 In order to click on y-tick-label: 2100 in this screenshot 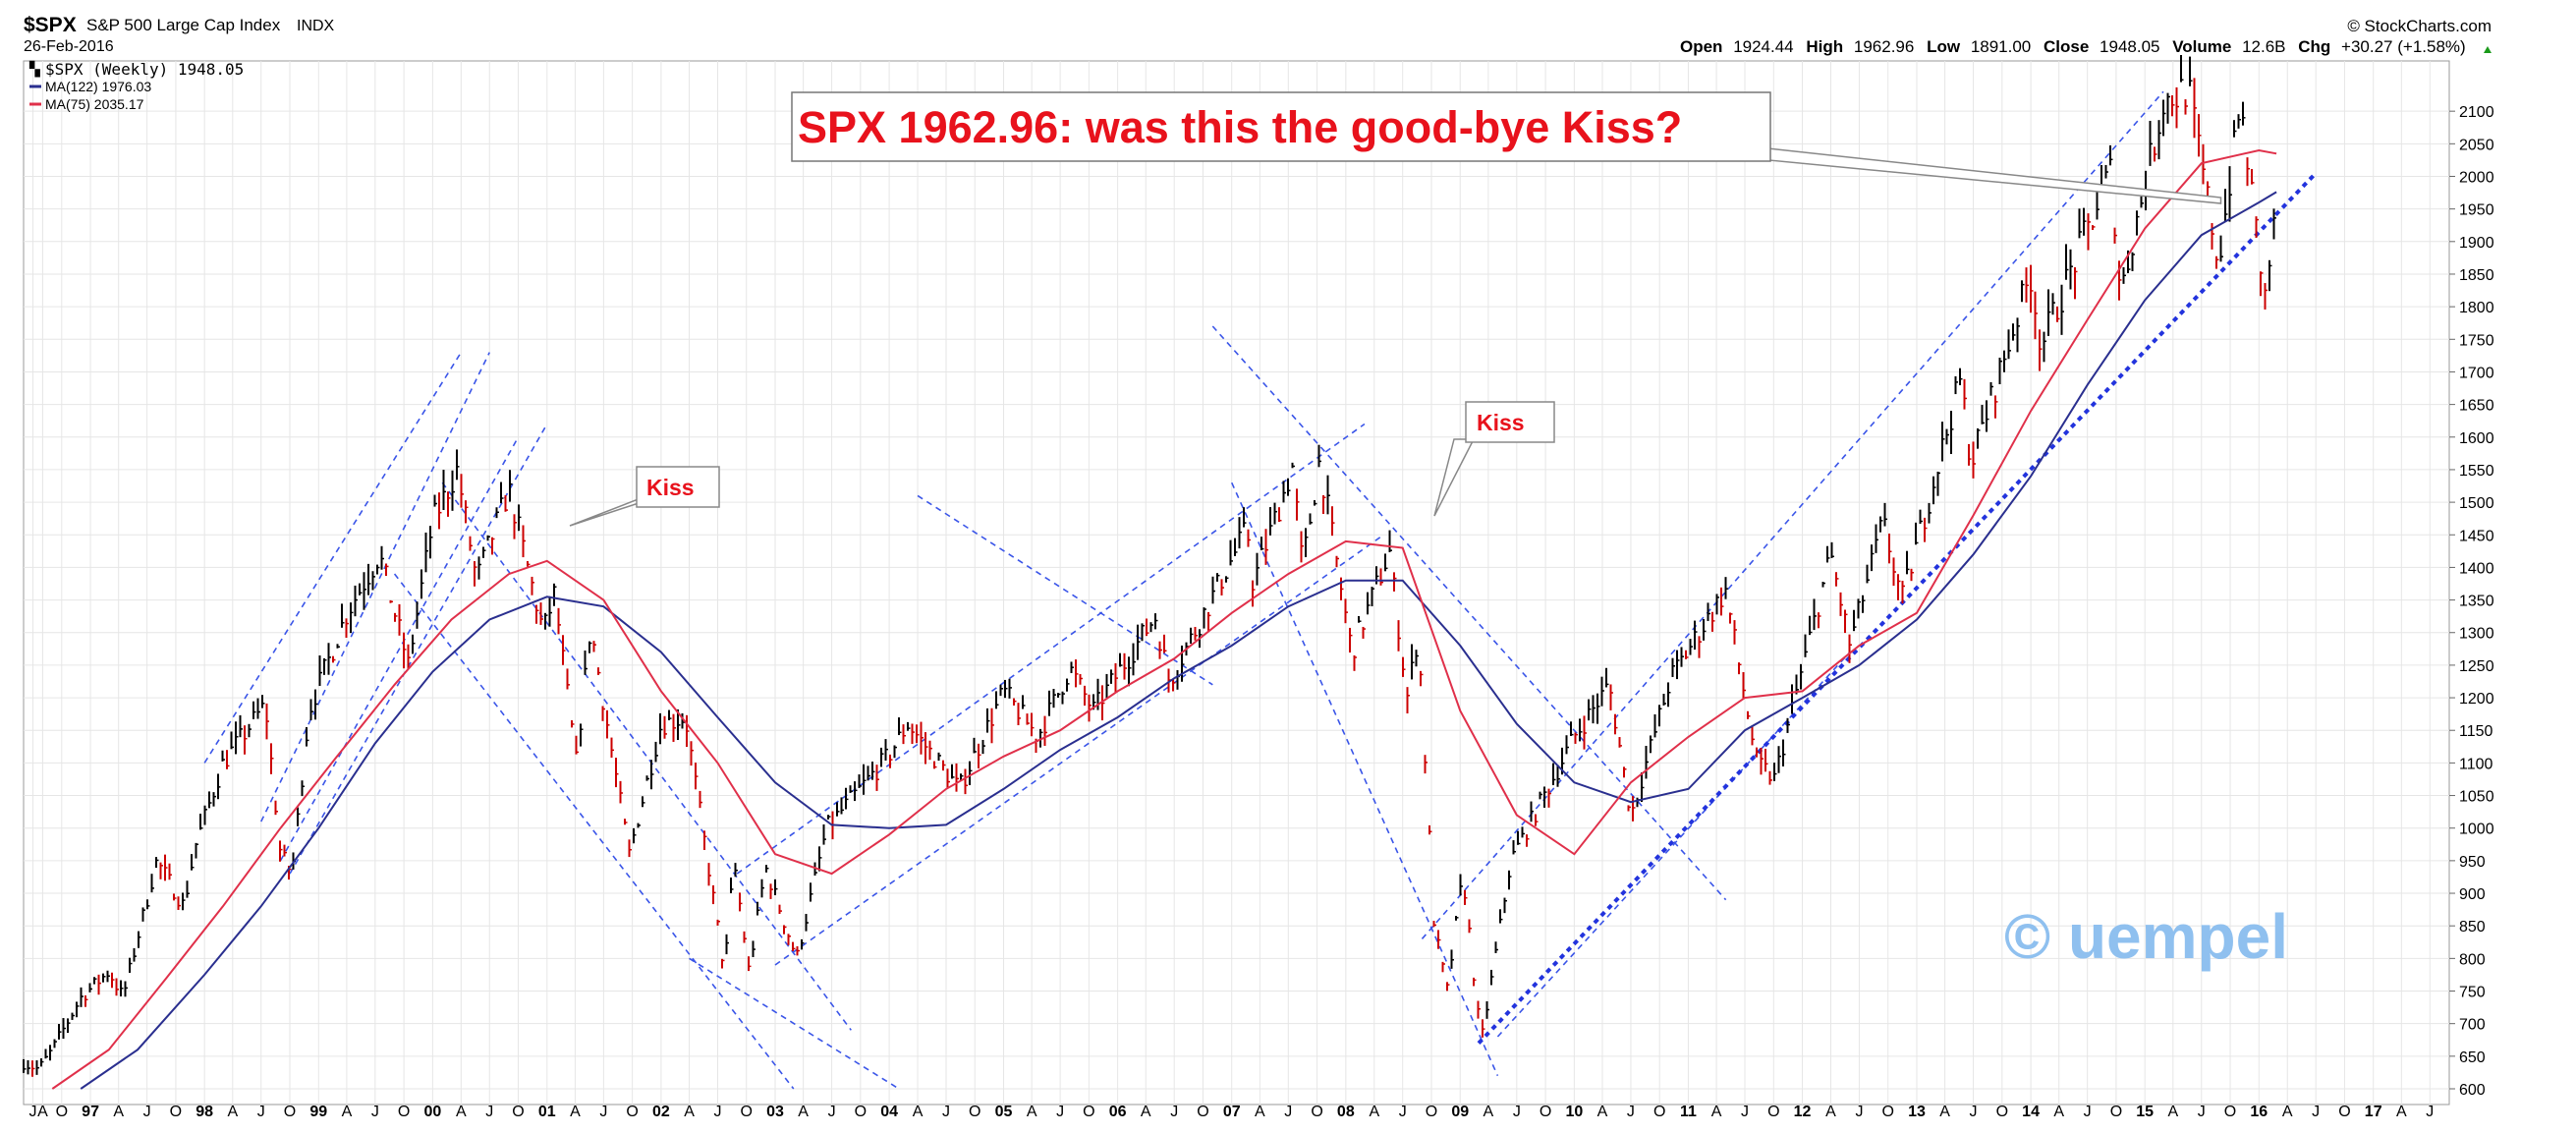, I will do `click(2476, 113)`.